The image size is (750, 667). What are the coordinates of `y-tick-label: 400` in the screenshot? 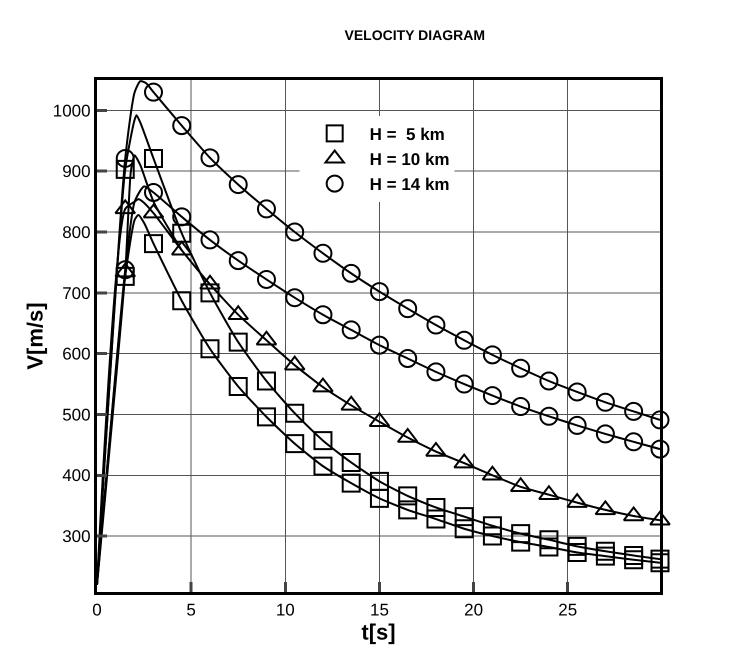 It's located at (76, 476).